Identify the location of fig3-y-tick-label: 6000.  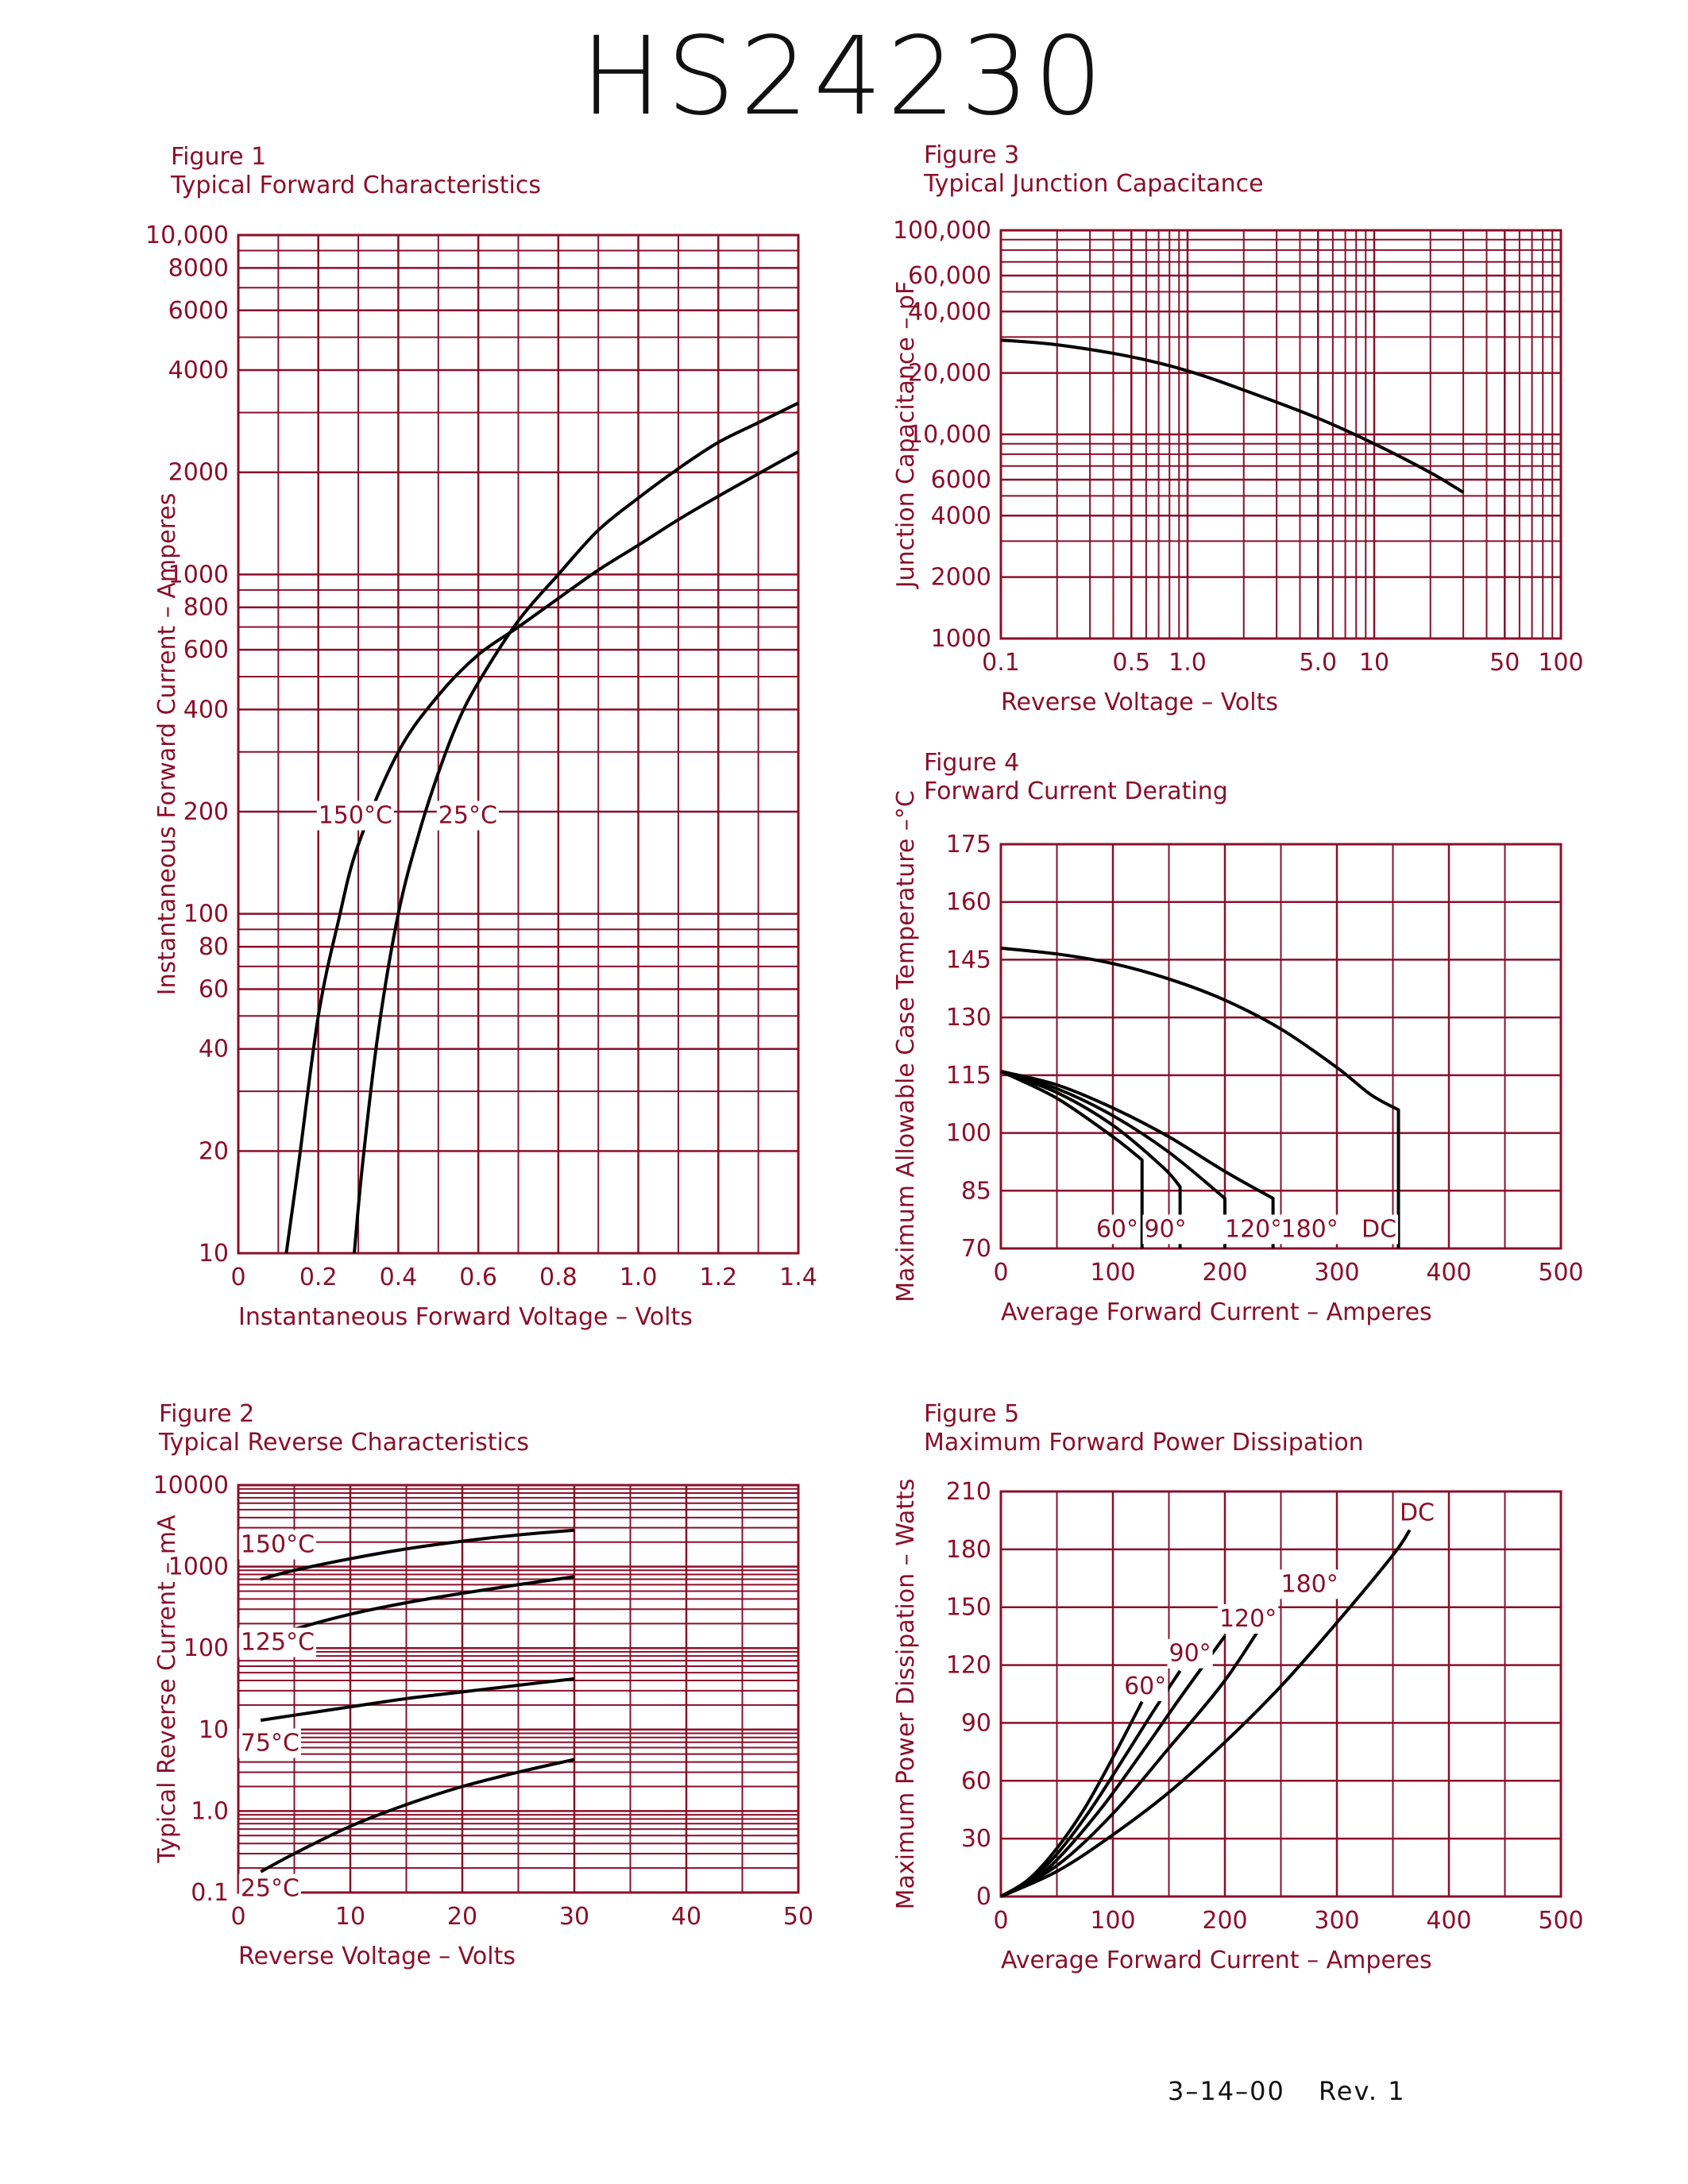
(961, 480).